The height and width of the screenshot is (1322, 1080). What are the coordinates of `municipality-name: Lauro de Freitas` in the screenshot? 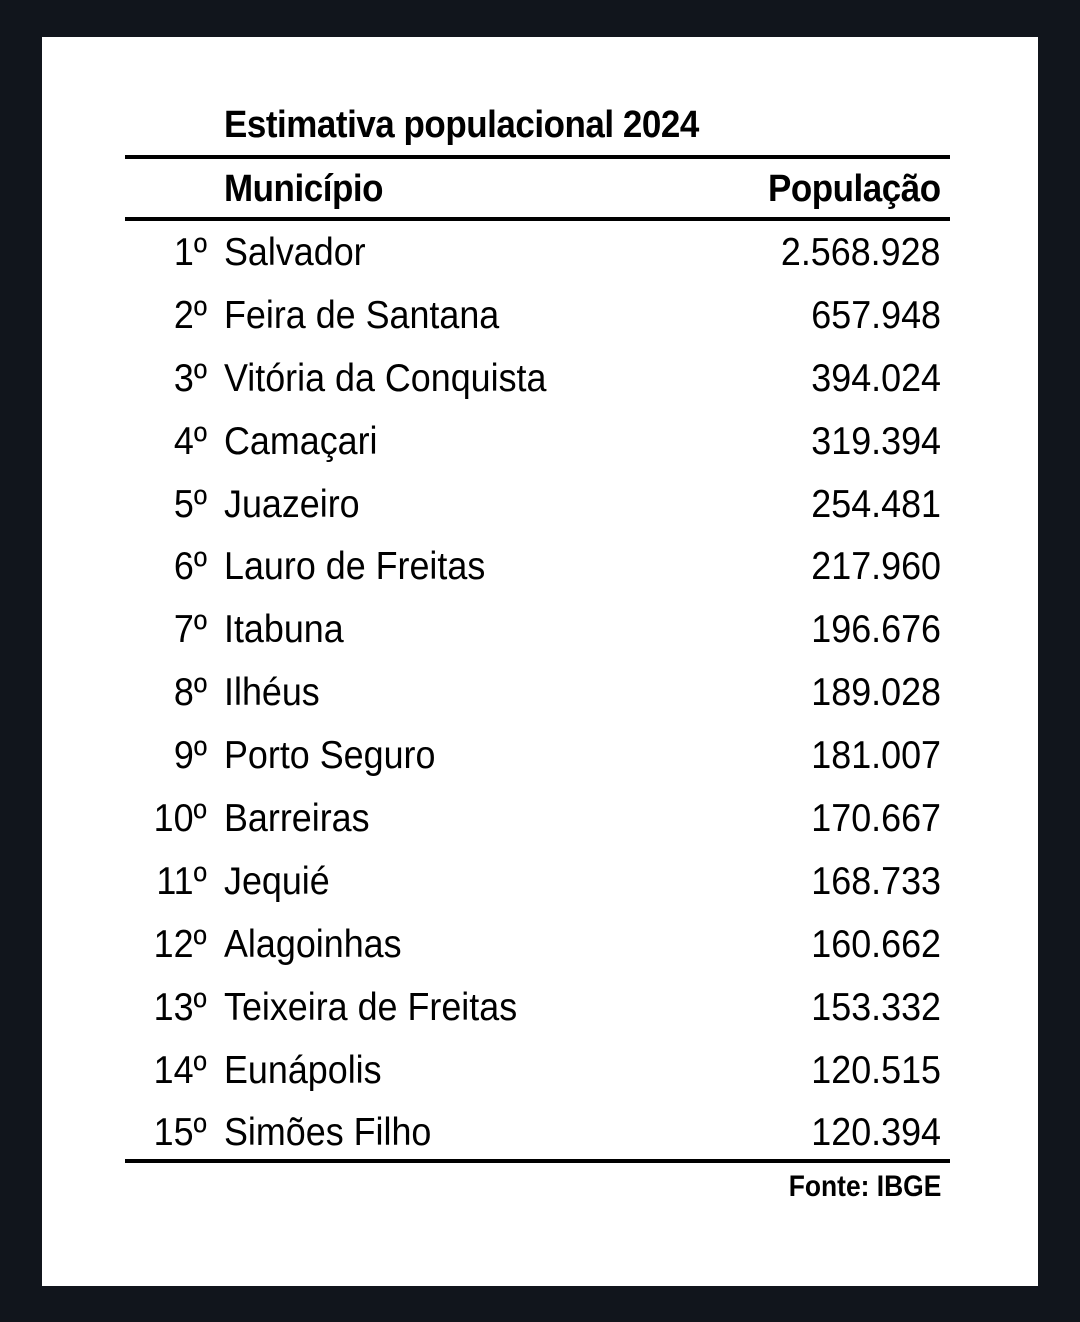 It's located at (355, 567).